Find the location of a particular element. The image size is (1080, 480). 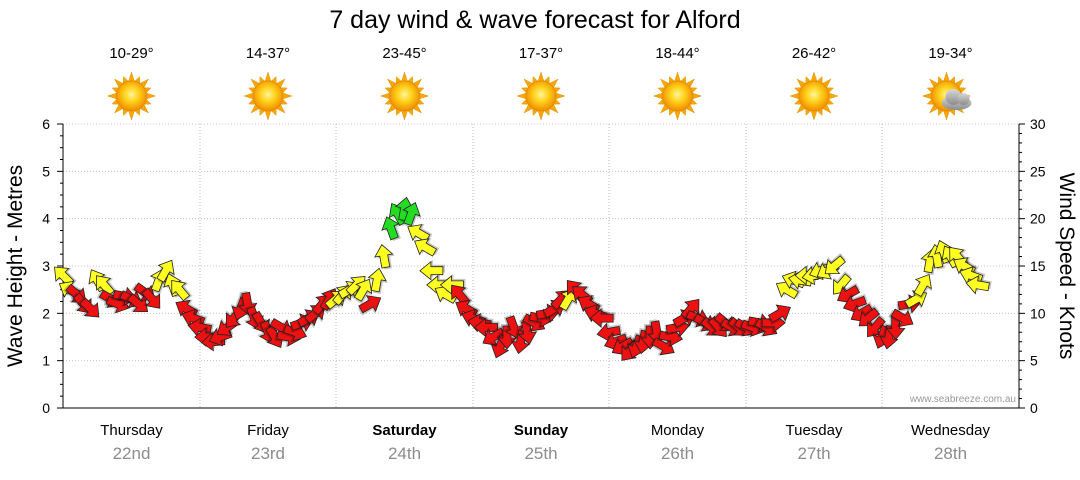

right-tick-label: 20 is located at coordinates (1038, 219).